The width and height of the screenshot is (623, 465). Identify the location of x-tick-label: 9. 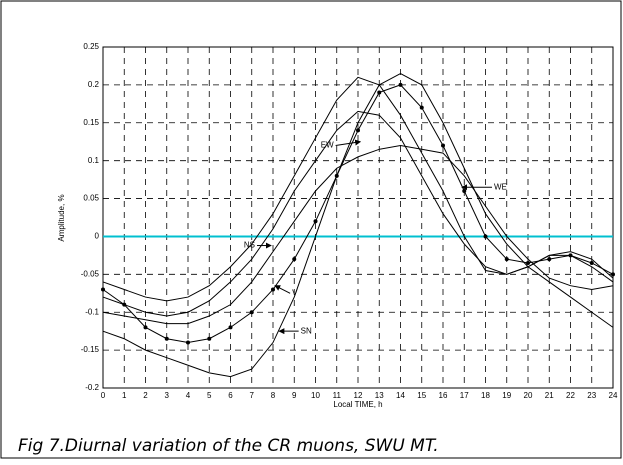
(294, 395).